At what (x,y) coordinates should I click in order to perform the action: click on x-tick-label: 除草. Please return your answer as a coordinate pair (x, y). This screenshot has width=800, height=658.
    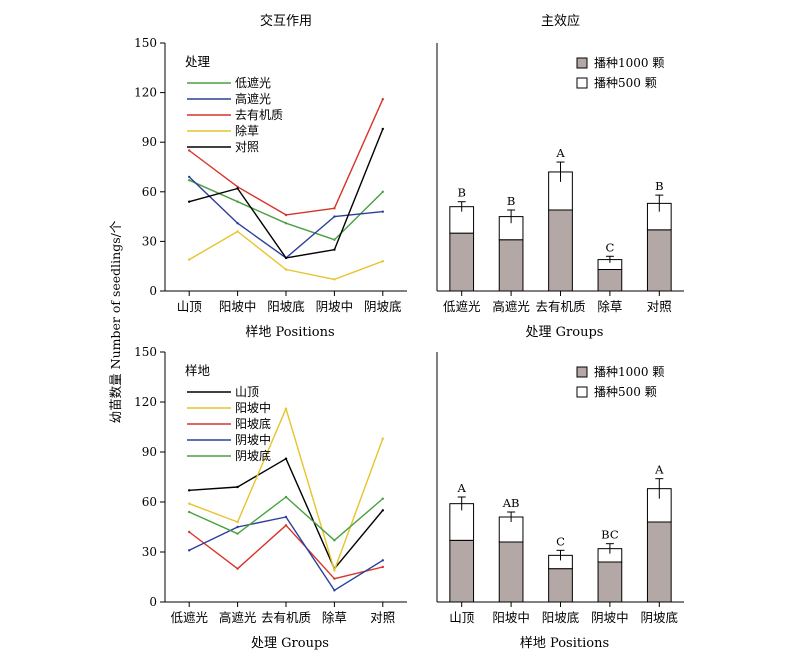
    Looking at the image, I should click on (334, 617).